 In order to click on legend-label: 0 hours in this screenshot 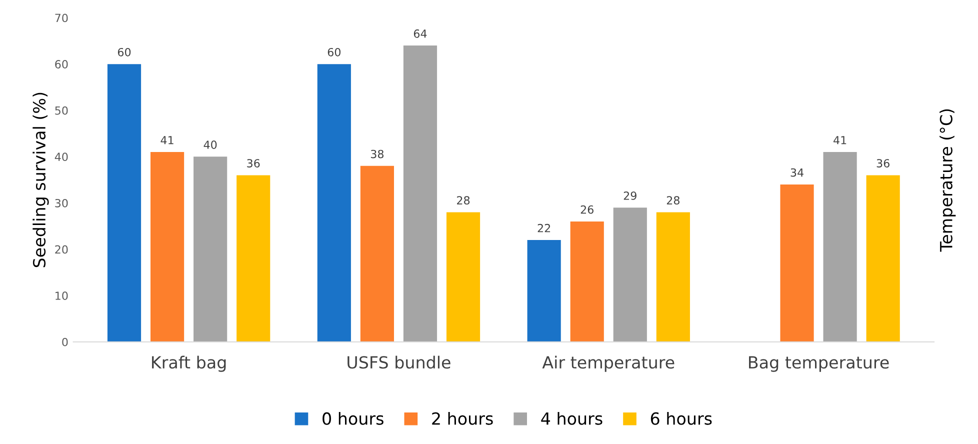, I will do `click(353, 418)`.